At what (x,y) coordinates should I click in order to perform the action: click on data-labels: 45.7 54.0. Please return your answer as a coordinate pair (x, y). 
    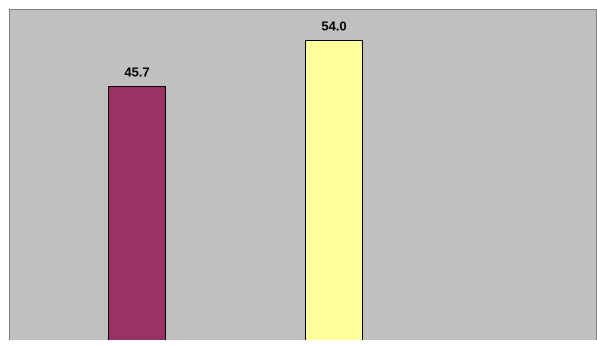
    Looking at the image, I should click on (235, 49).